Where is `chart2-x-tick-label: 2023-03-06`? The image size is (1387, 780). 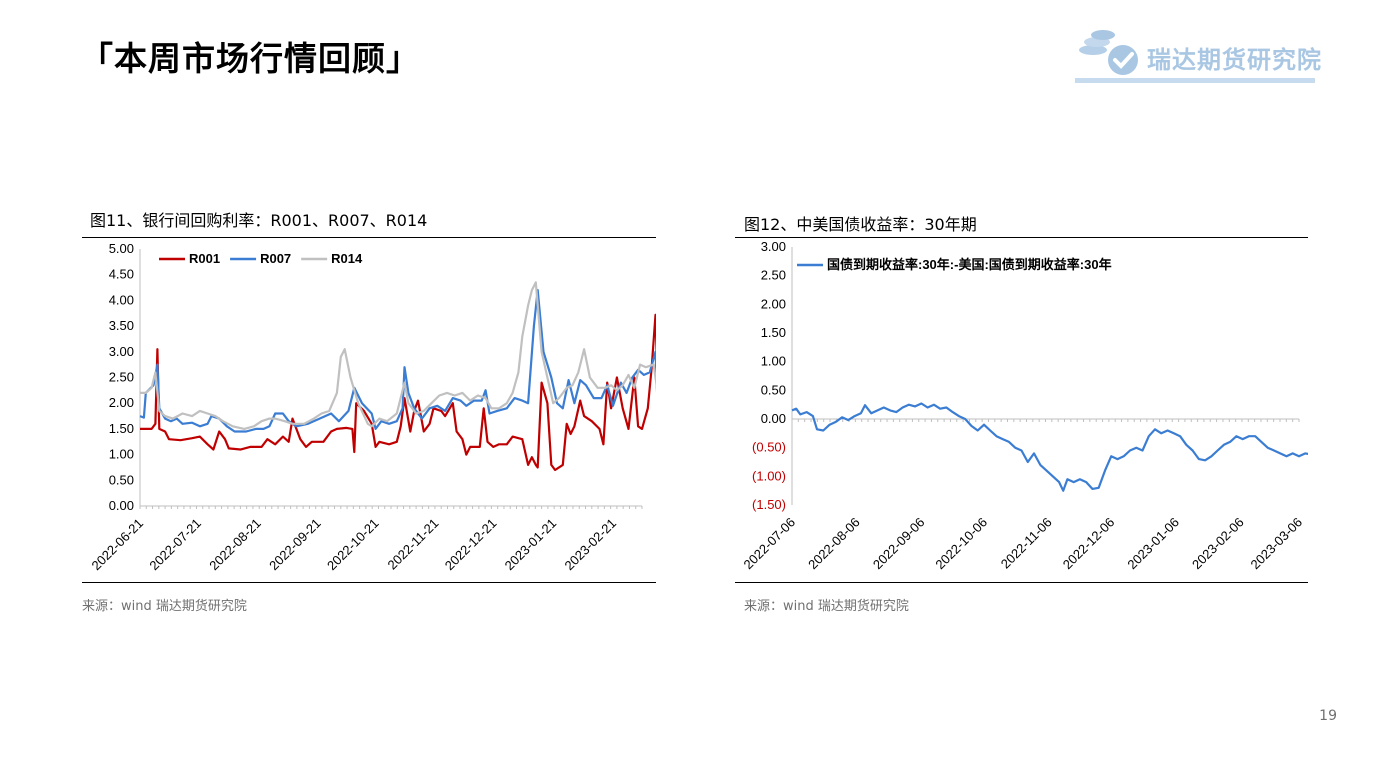
chart2-x-tick-label: 2023-03-06 is located at coordinates (1276, 544).